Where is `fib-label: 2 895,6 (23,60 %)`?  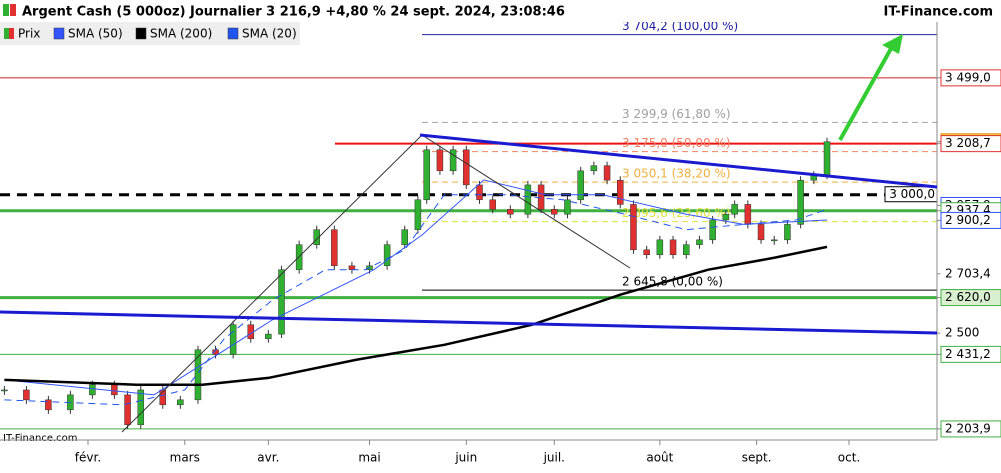 fib-label: 2 895,6 (23,60 %) is located at coordinates (676, 213).